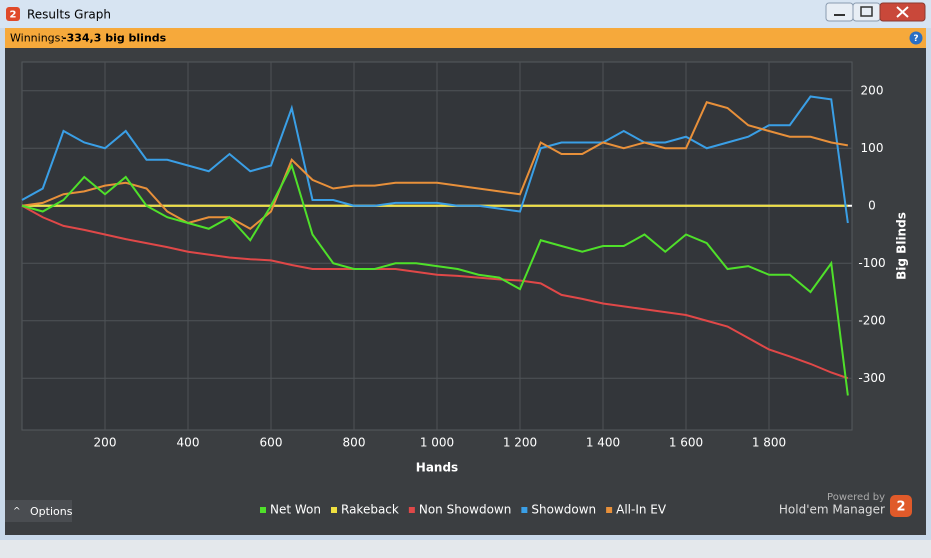 The height and width of the screenshot is (558, 931). What do you see at coordinates (871, 320) in the screenshot?
I see `y-tick-label: -200` at bounding box center [871, 320].